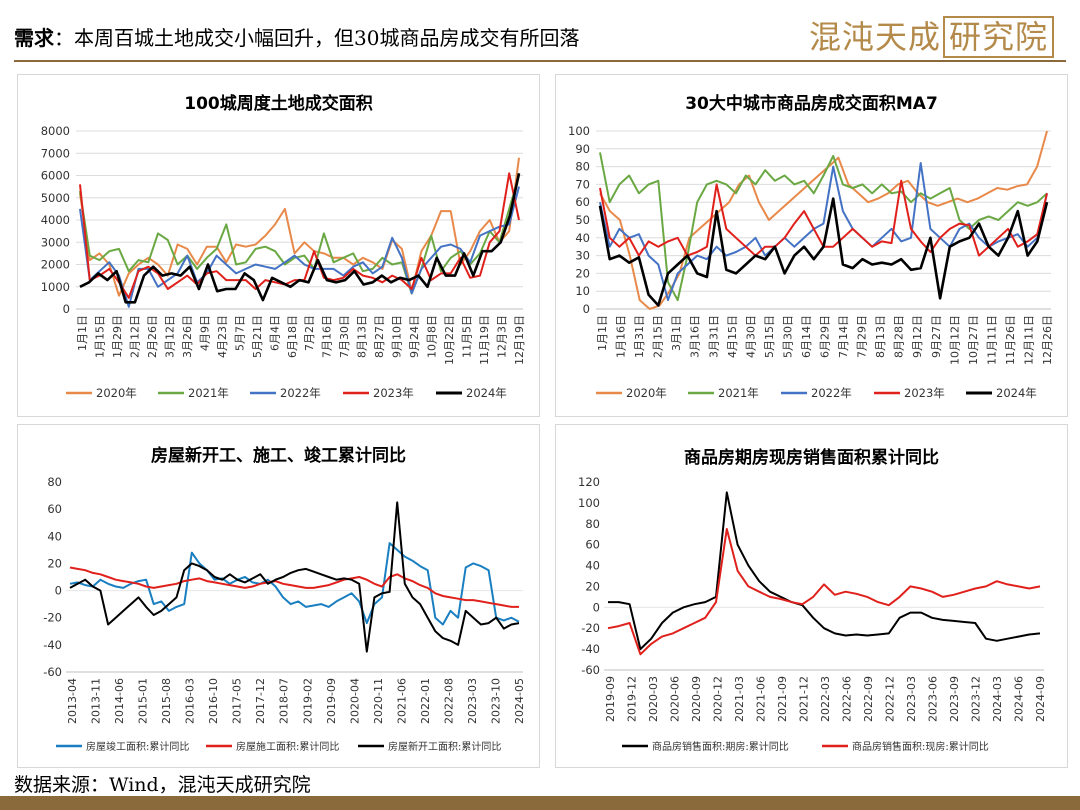 The height and width of the screenshot is (810, 1080). What do you see at coordinates (998, 37) in the screenshot?
I see `brand-box: 研究院` at bounding box center [998, 37].